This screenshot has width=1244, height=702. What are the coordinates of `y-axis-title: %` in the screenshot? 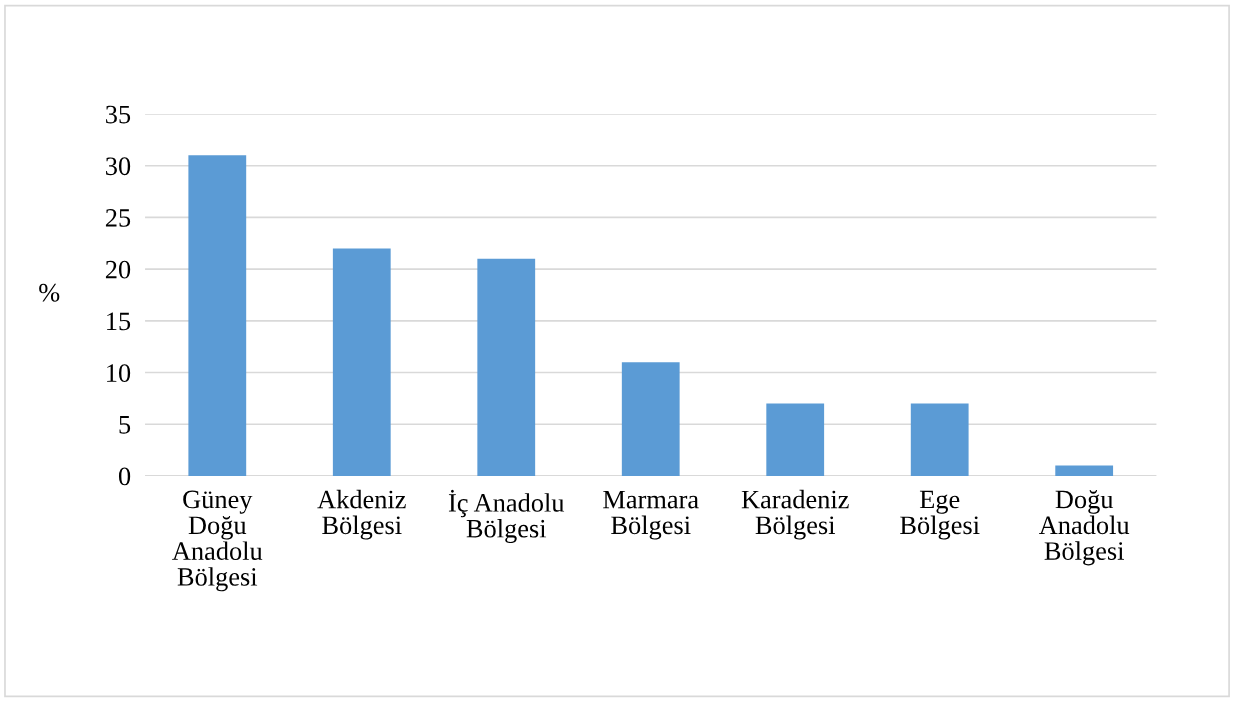 It's located at (49, 292).